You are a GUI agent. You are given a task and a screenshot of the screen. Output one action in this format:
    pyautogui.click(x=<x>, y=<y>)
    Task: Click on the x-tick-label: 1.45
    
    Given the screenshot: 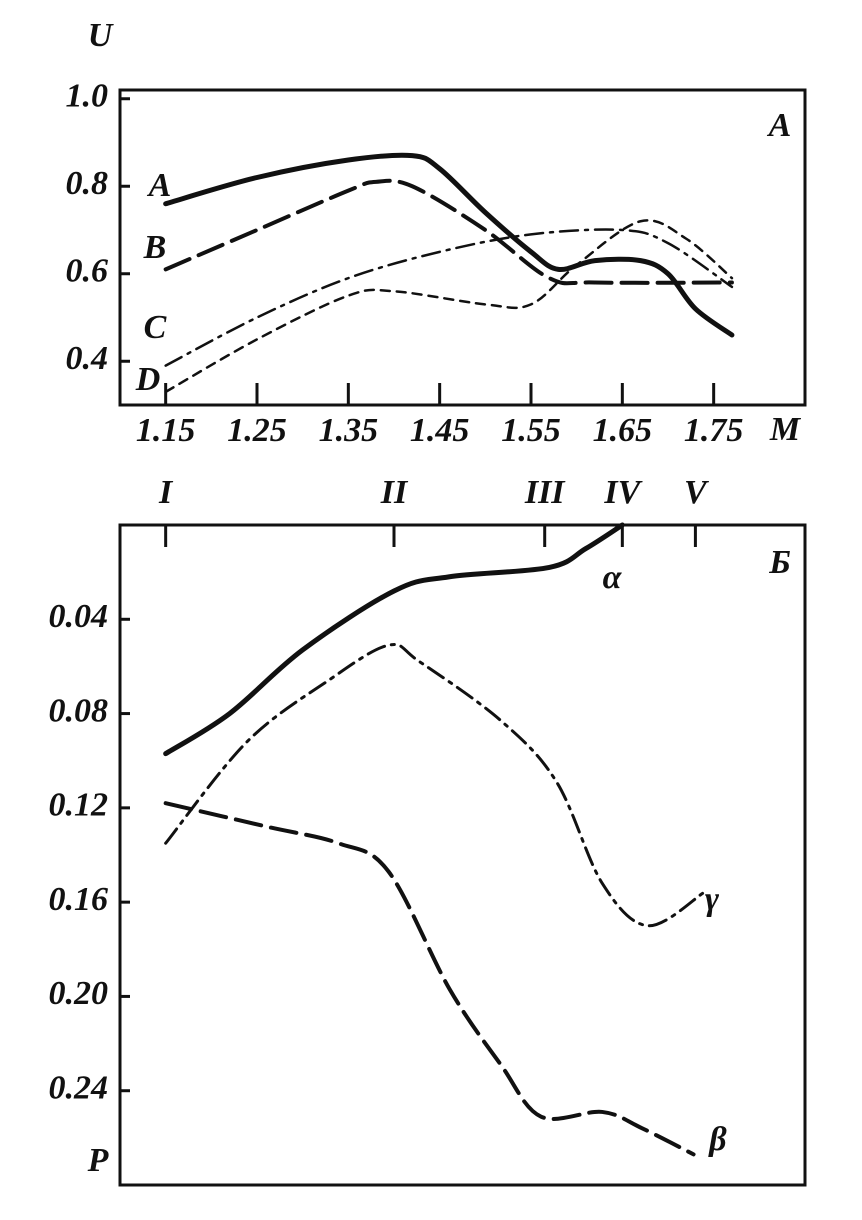 What is the action you would take?
    pyautogui.click(x=440, y=430)
    